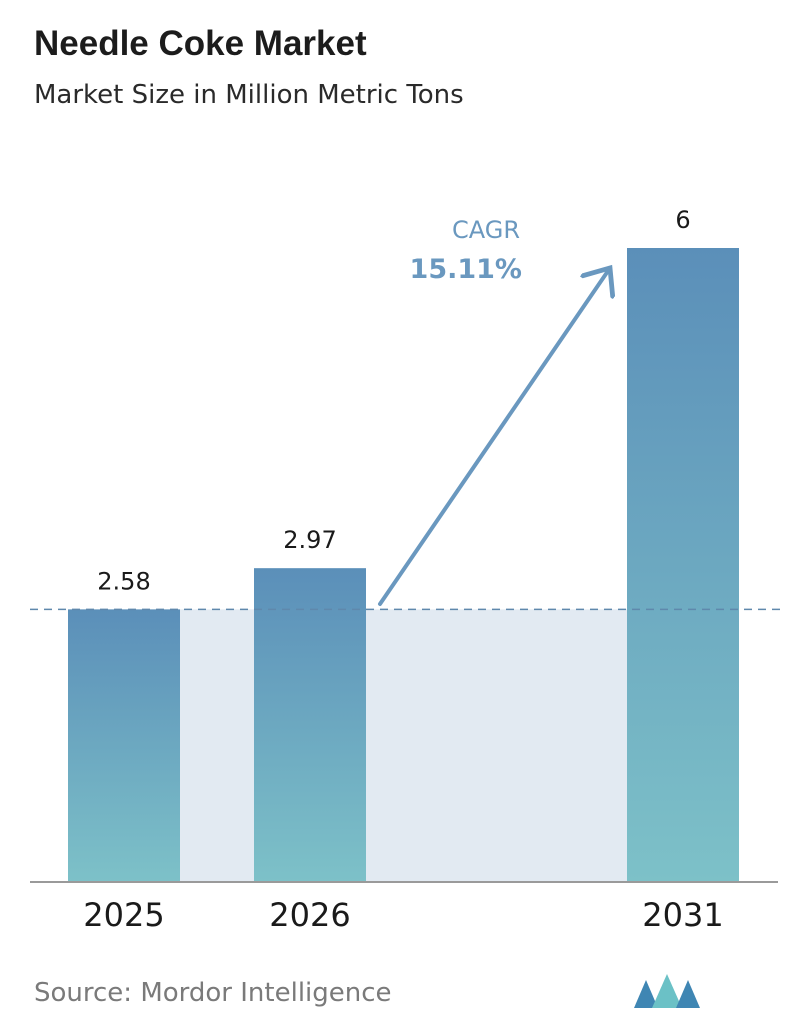 The height and width of the screenshot is (1034, 796). Describe the element at coordinates (200, 43) in the screenshot. I see `chart-title: Needle Coke Market` at that location.